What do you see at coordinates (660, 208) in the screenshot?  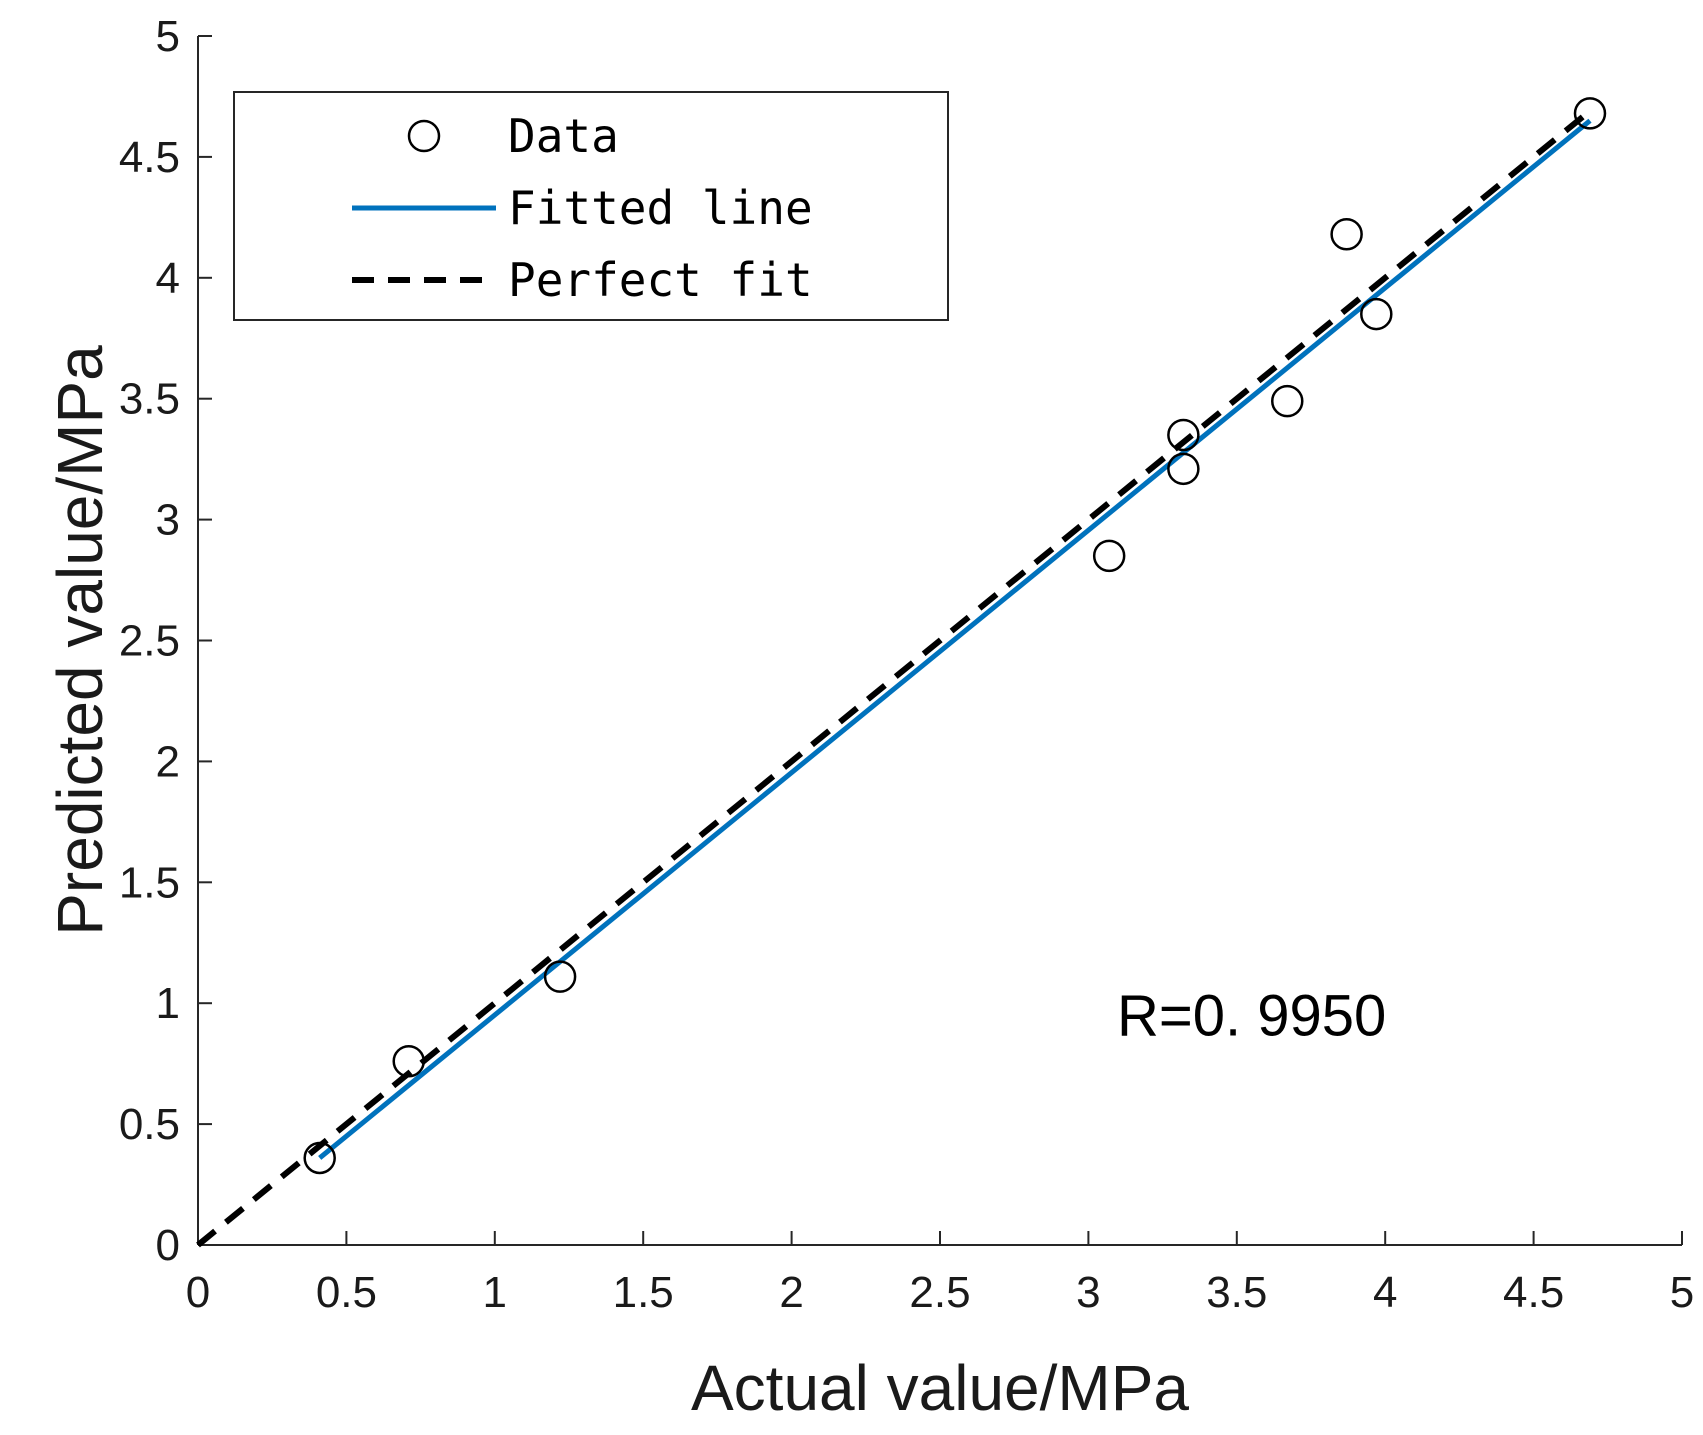 I see `legend-label: Fitted line` at bounding box center [660, 208].